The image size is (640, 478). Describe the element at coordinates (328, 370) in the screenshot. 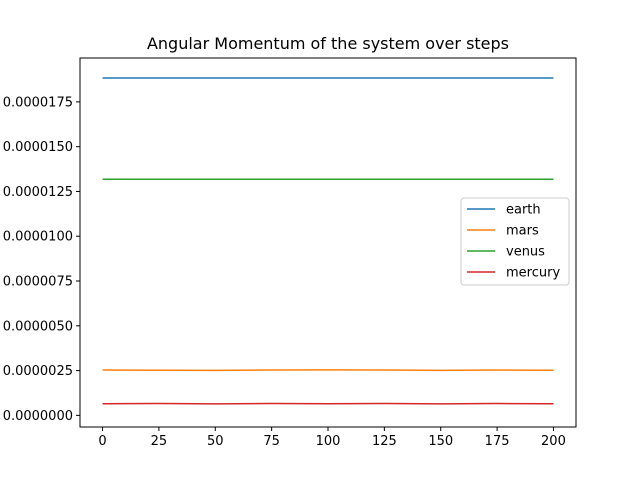

I see `series-line-mars` at that location.